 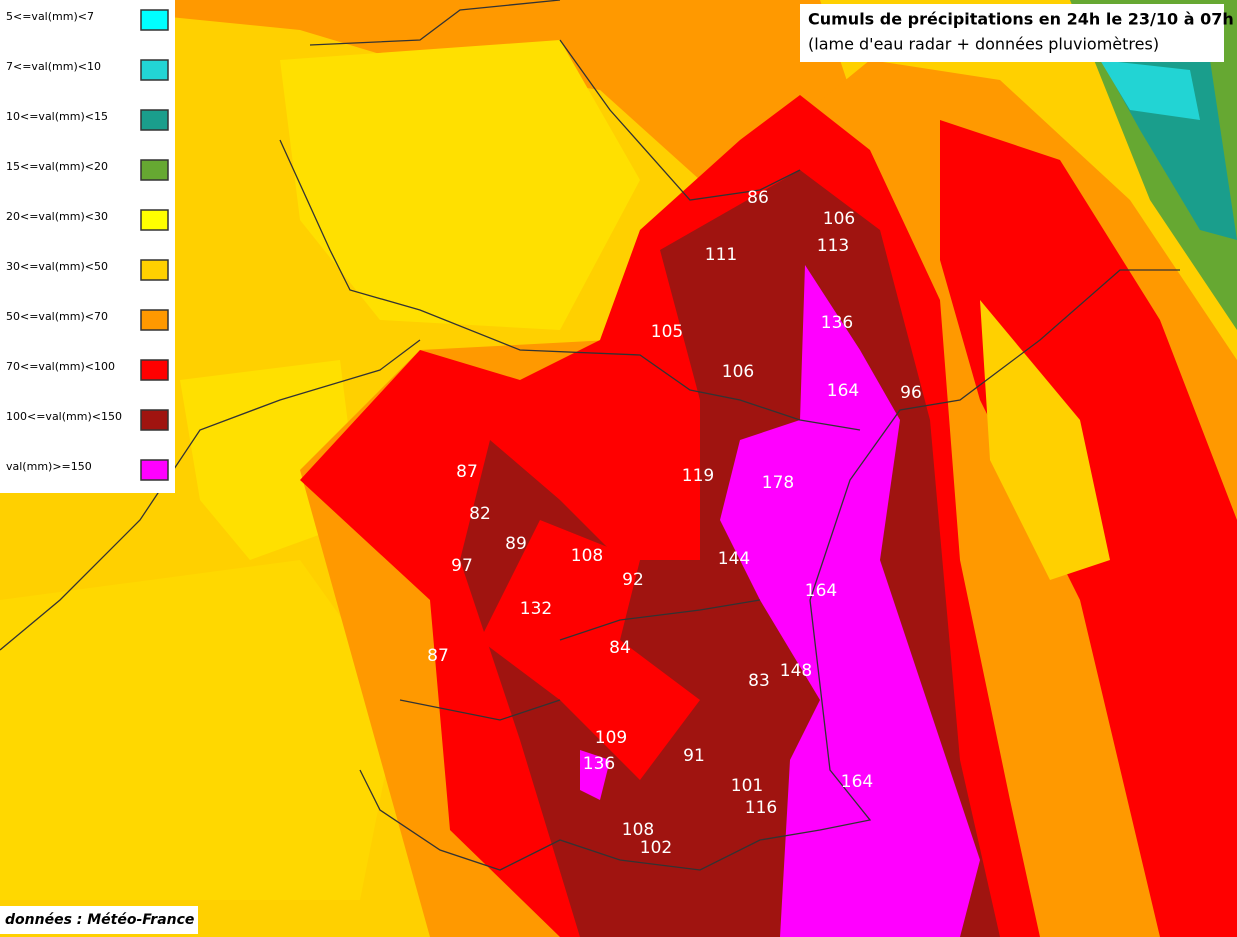 What do you see at coordinates (611, 738) in the screenshot?
I see `station-value: 109` at bounding box center [611, 738].